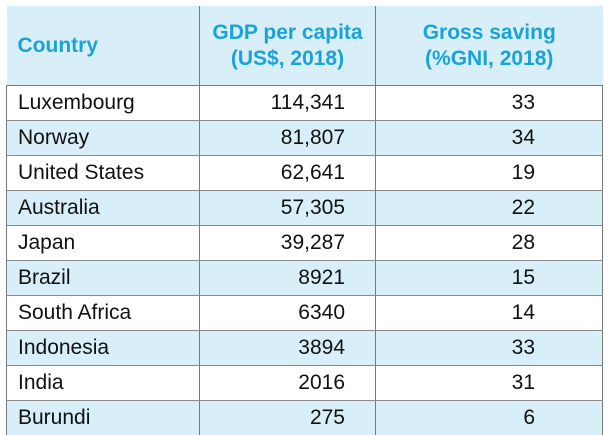  I want to click on header-saving: Gross saving (%GNI, 2018), so click(489, 46).